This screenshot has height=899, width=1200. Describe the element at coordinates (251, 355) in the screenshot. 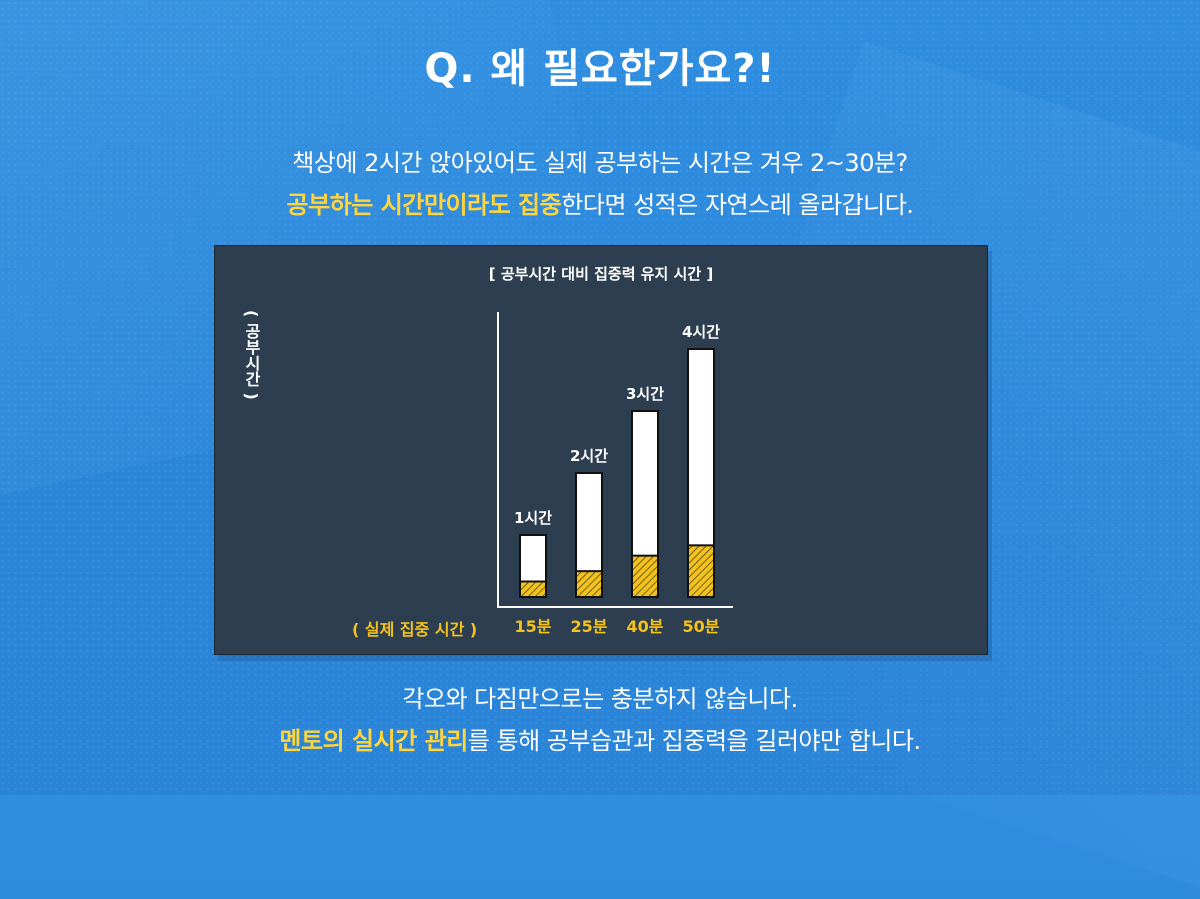

I see `chart-y-axis-label: ( 공부시간 )` at that location.